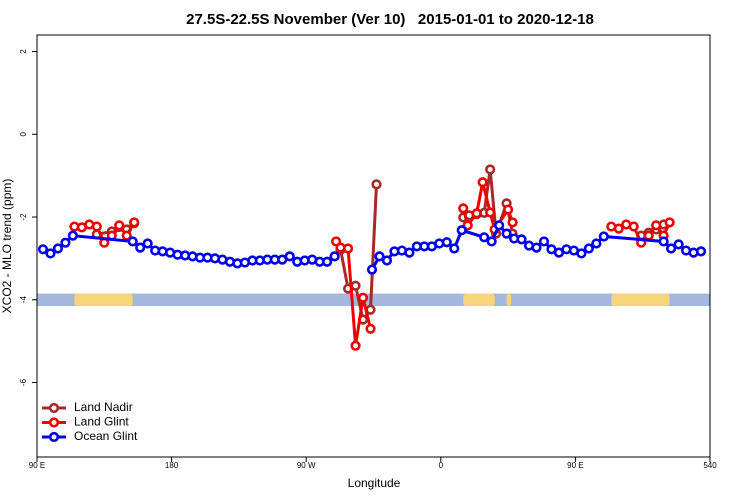 This screenshot has width=750, height=500. What do you see at coordinates (106, 436) in the screenshot?
I see `legend-label: Ocean Glint` at bounding box center [106, 436].